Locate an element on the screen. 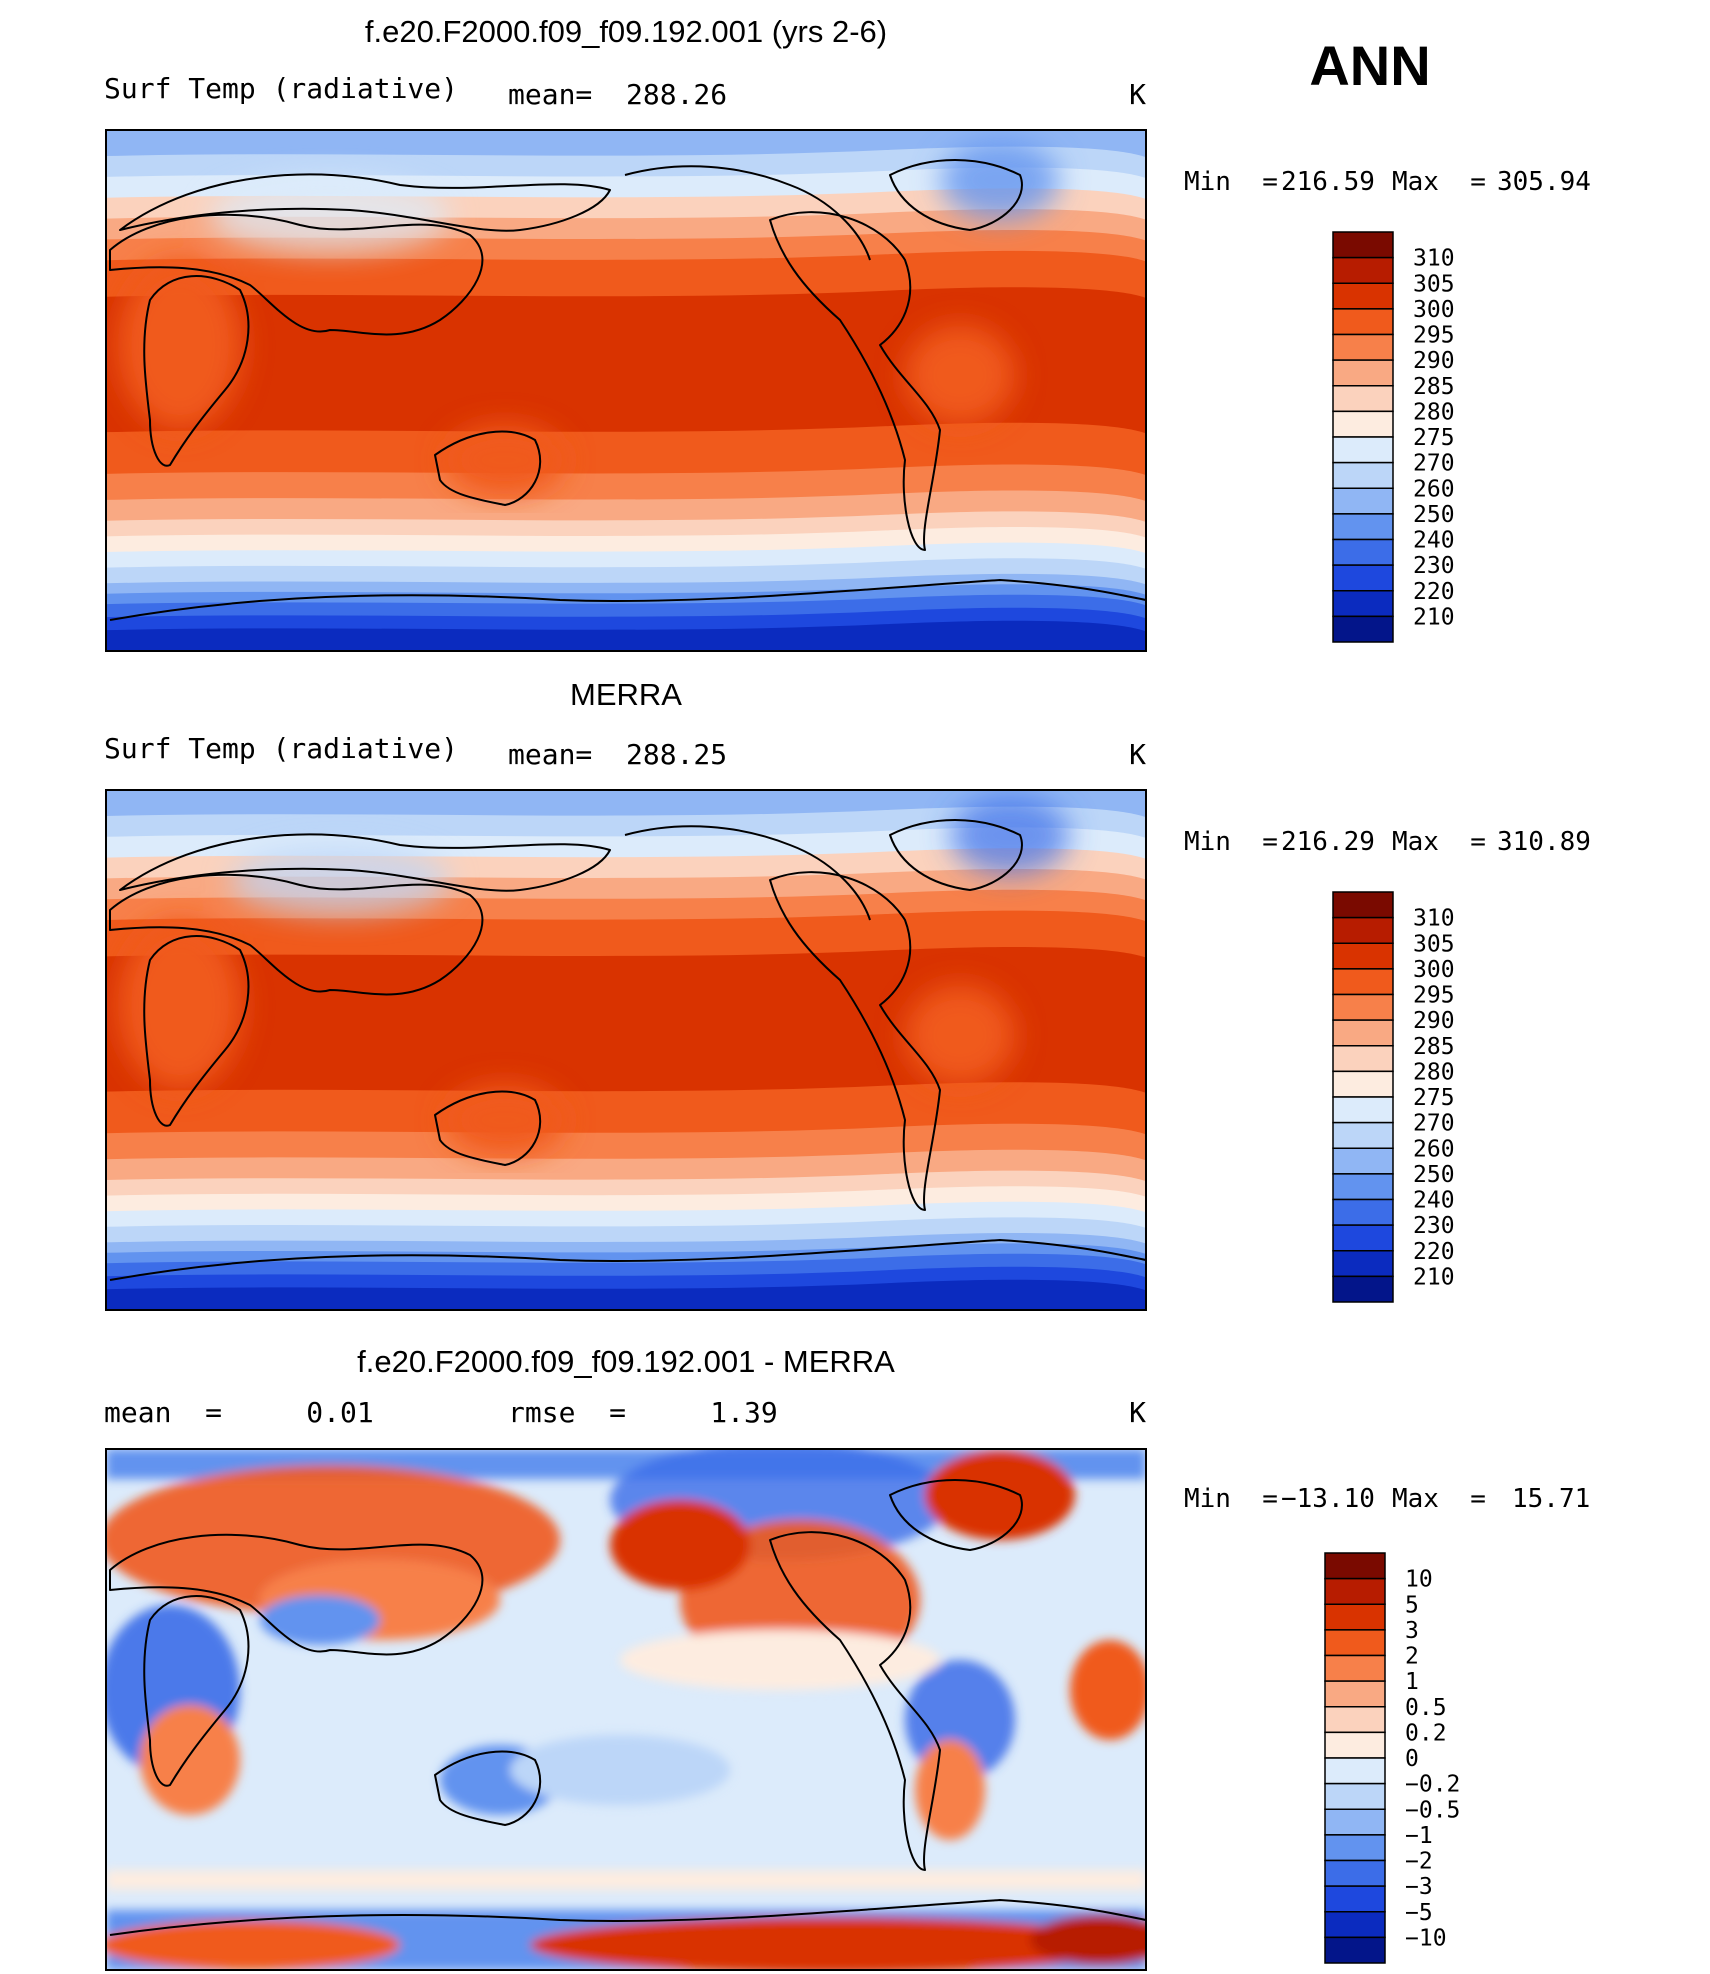 The height and width of the screenshot is (1974, 1710). colorbar-tick-label: 2 is located at coordinates (1412, 1657).